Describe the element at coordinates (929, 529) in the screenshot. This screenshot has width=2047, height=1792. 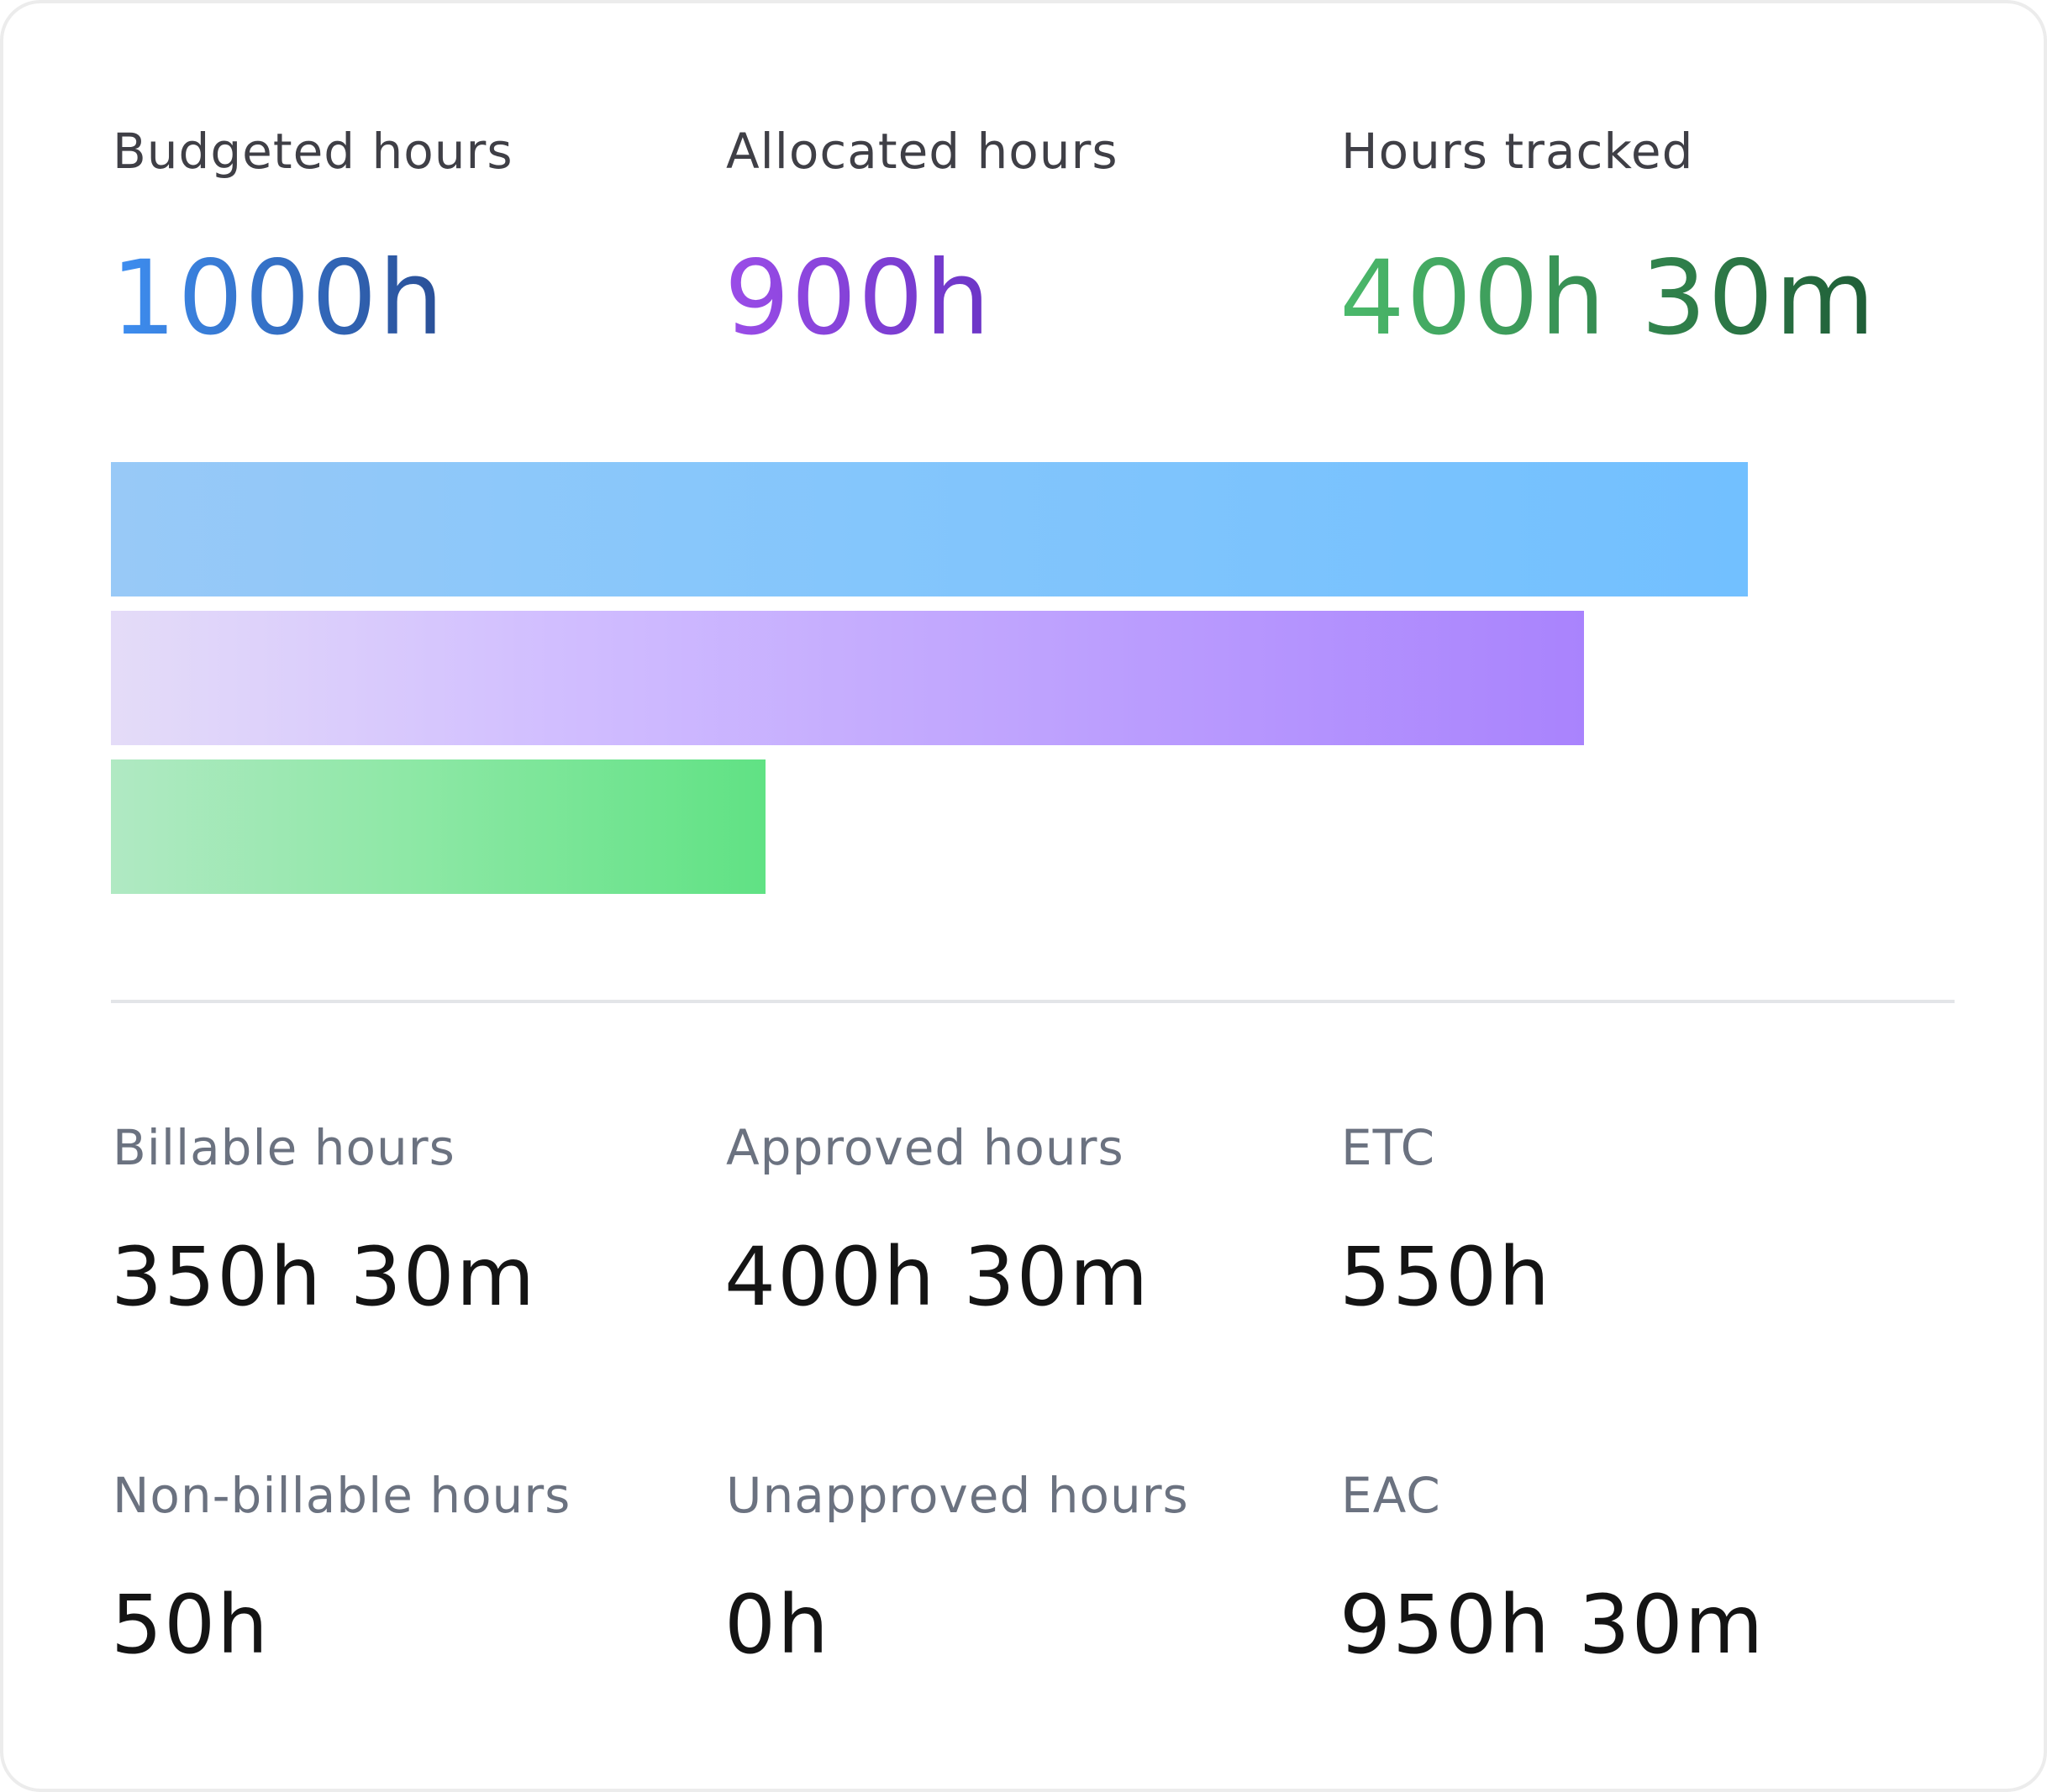
I see `budgeted-hours-bar` at that location.